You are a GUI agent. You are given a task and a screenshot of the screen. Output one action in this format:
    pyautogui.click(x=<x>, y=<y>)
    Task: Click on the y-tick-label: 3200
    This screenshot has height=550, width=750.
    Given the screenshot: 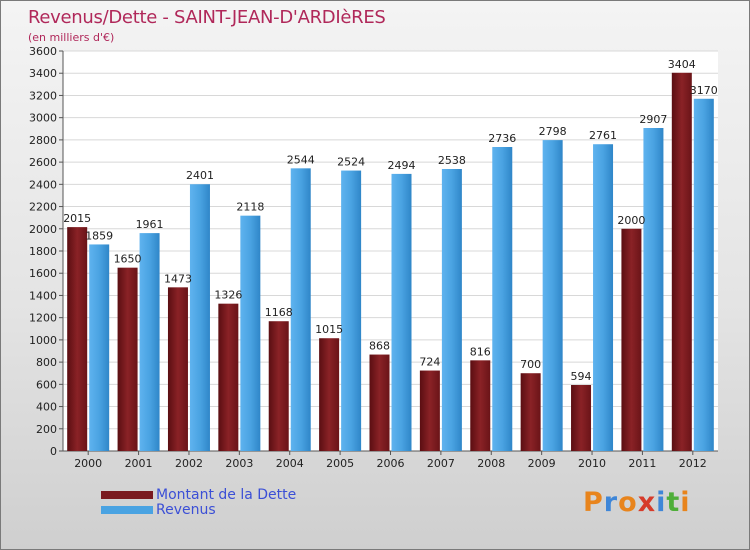 What is the action you would take?
    pyautogui.click(x=43, y=95)
    